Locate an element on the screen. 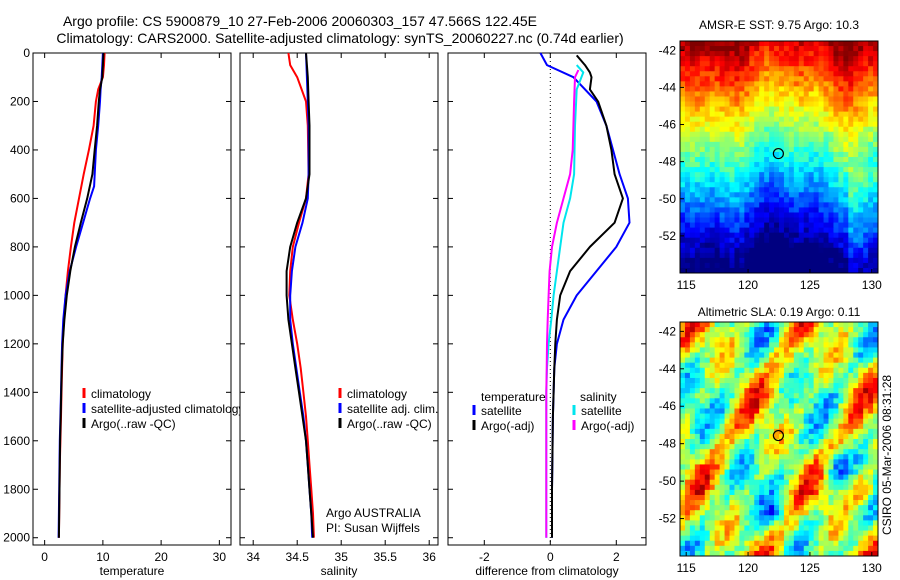 Image resolution: width=900 pixels, height=580 pixels. map-y-tick-label: -48 is located at coordinates (668, 444).